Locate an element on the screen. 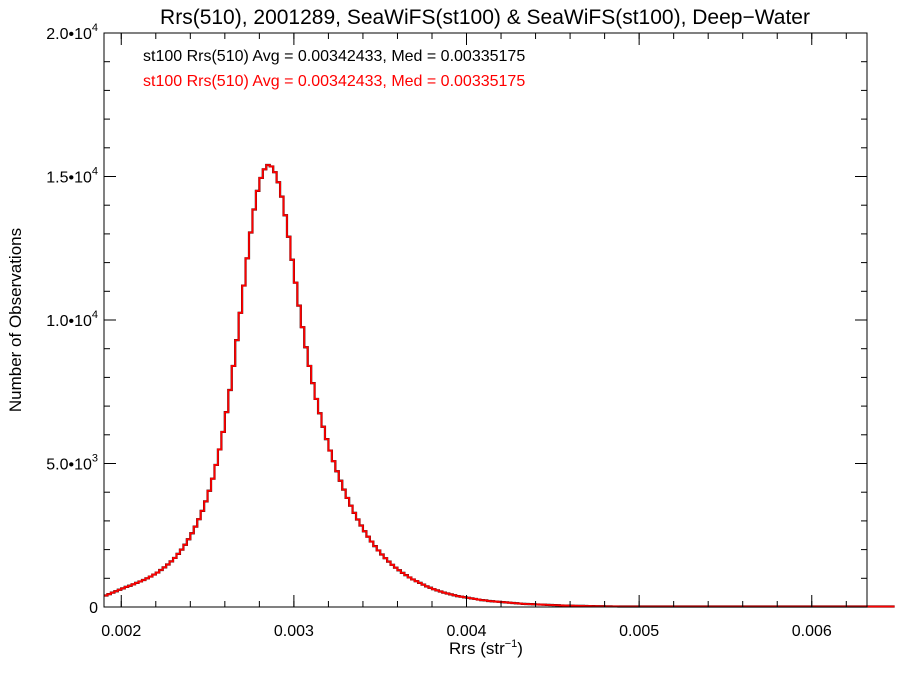 This screenshot has height=675, width=900. x-tick-label: 0.004 is located at coordinates (466, 631).